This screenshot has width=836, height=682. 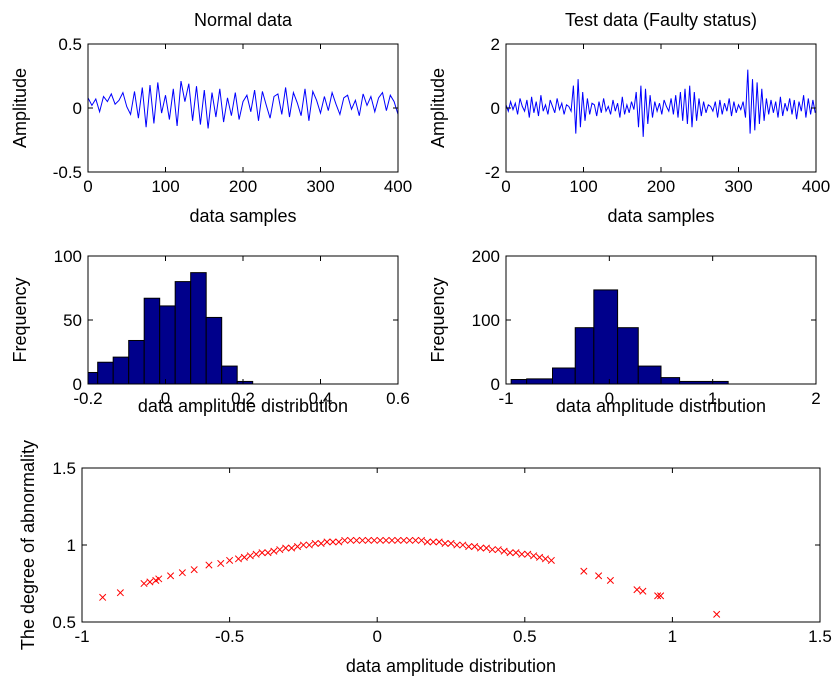 What do you see at coordinates (661, 20) in the screenshot?
I see `panel-title: Test data (Faulty status)` at bounding box center [661, 20].